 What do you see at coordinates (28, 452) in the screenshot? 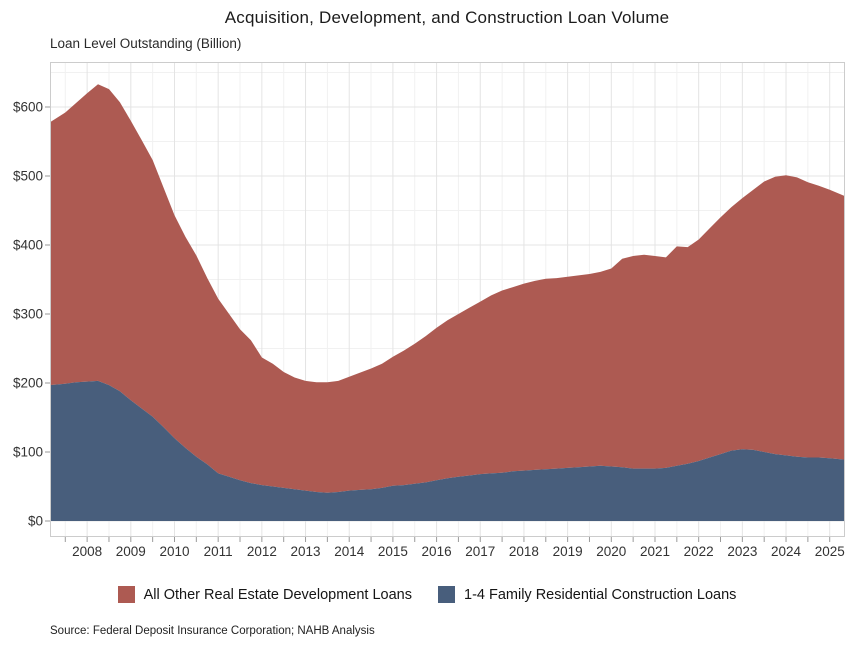
I see `y-tick-label: $100` at bounding box center [28, 452].